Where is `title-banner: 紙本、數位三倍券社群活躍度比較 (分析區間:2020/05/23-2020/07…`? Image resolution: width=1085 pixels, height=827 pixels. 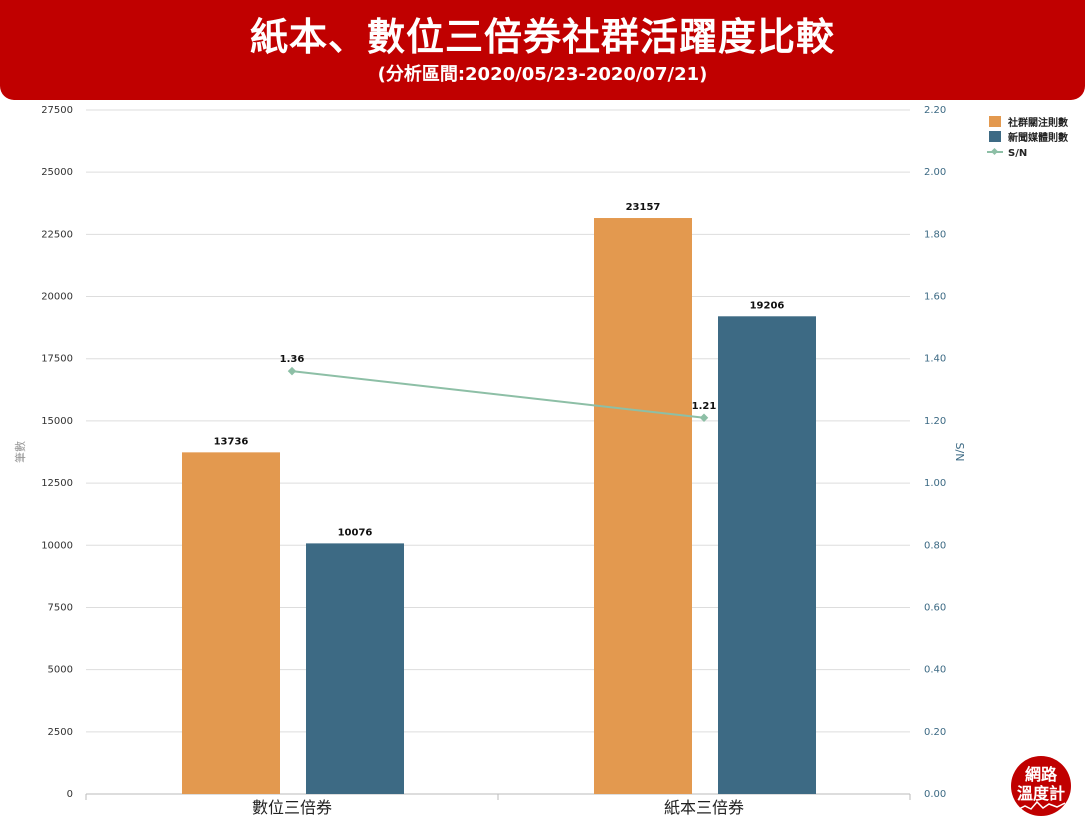
title-banner: 紙本、數位三倍券社群活躍度比較 (分析區間:2020/05/23-2020/07… is located at coordinates (542, 50).